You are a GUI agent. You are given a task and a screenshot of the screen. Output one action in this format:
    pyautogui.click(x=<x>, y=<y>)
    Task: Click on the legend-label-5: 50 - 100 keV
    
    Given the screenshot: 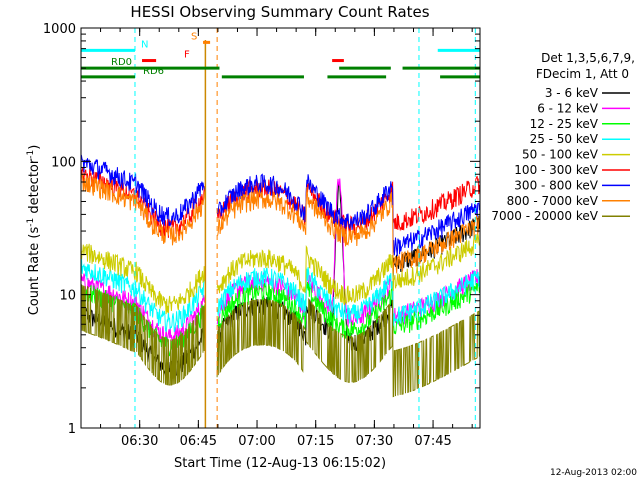 What is the action you would take?
    pyautogui.click(x=560, y=155)
    